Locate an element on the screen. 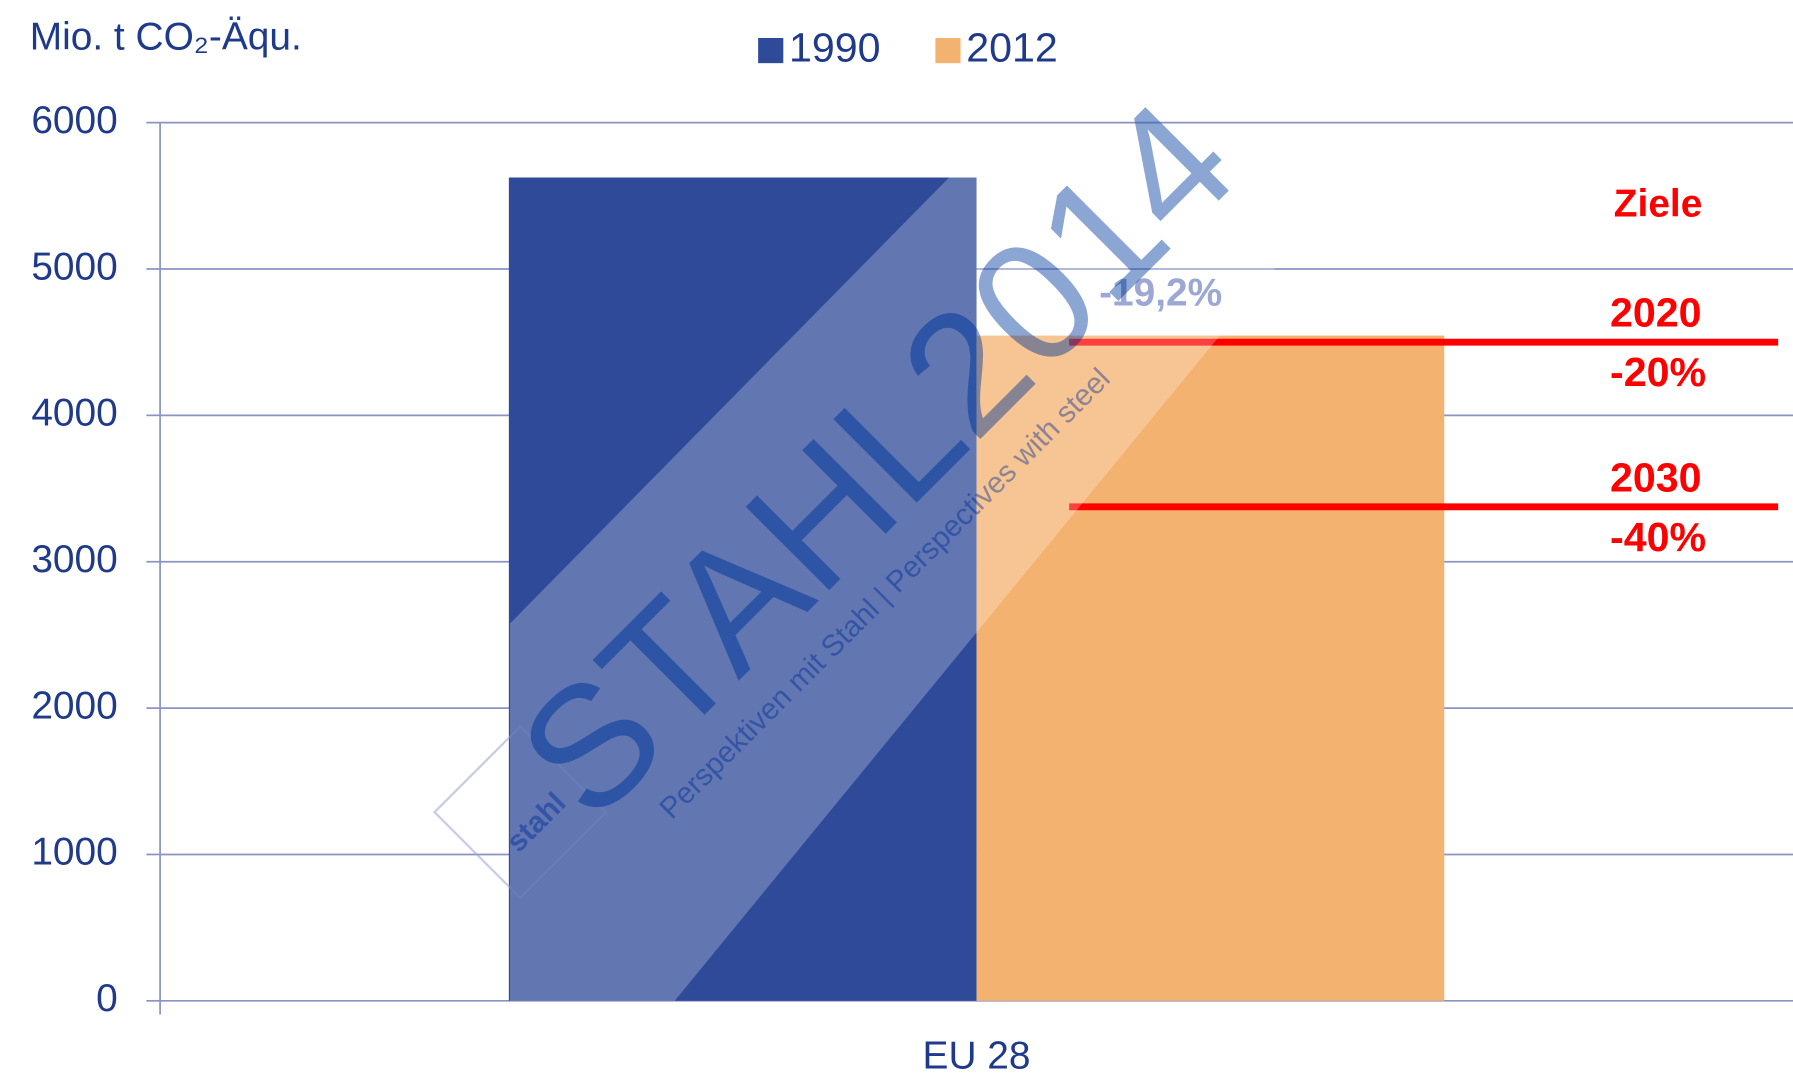 The width and height of the screenshot is (1793, 1080). target-year: 2020 is located at coordinates (1656, 313).